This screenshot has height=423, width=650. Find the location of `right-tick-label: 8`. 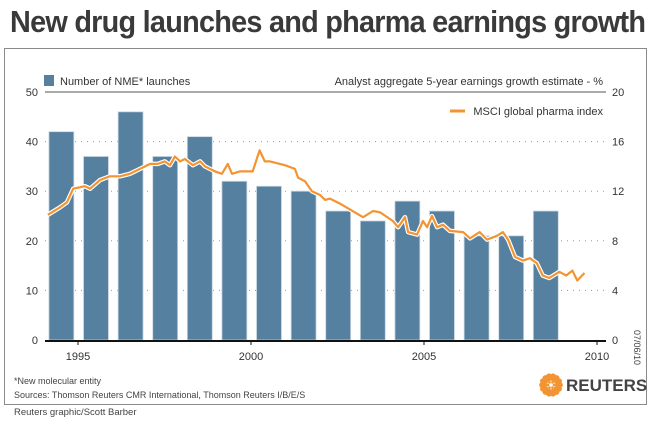

right-tick-label: 8 is located at coordinates (615, 242).